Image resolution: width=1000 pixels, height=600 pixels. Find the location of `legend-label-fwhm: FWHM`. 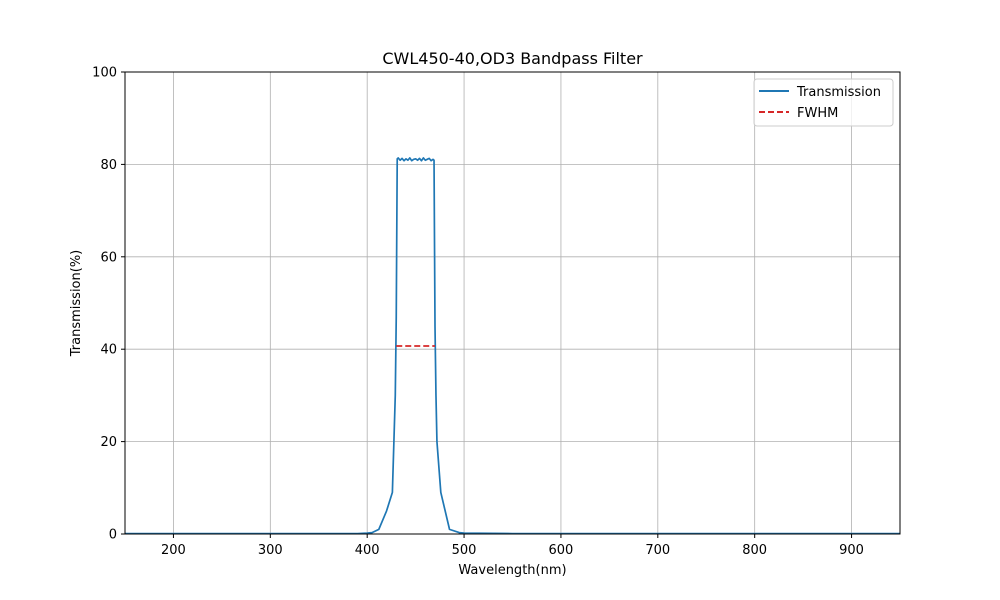

legend-label-fwhm: FWHM is located at coordinates (817, 113).